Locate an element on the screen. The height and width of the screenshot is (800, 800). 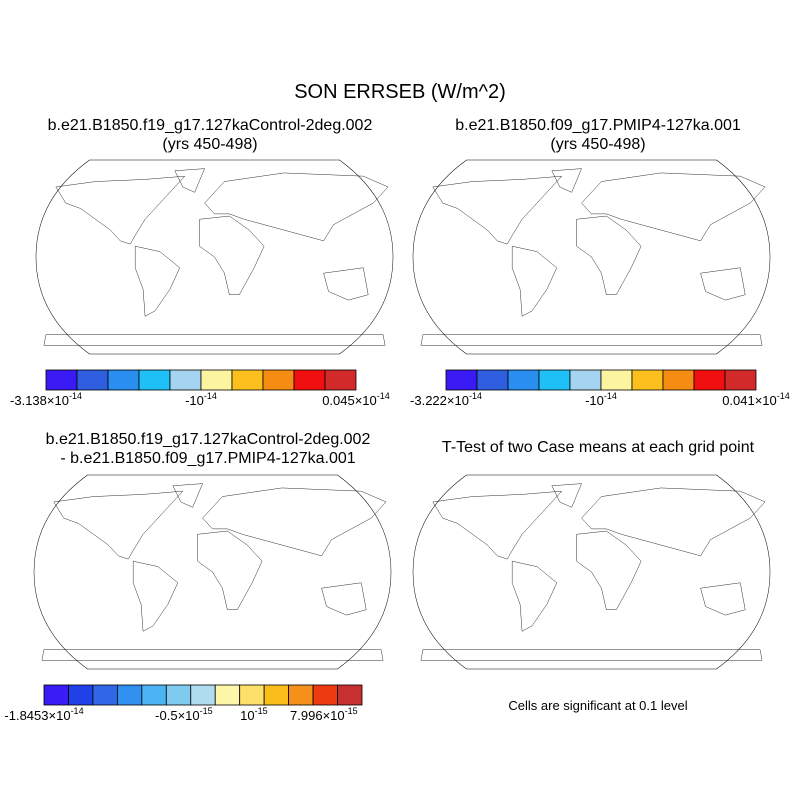
label-base: 10 is located at coordinates (247, 715).